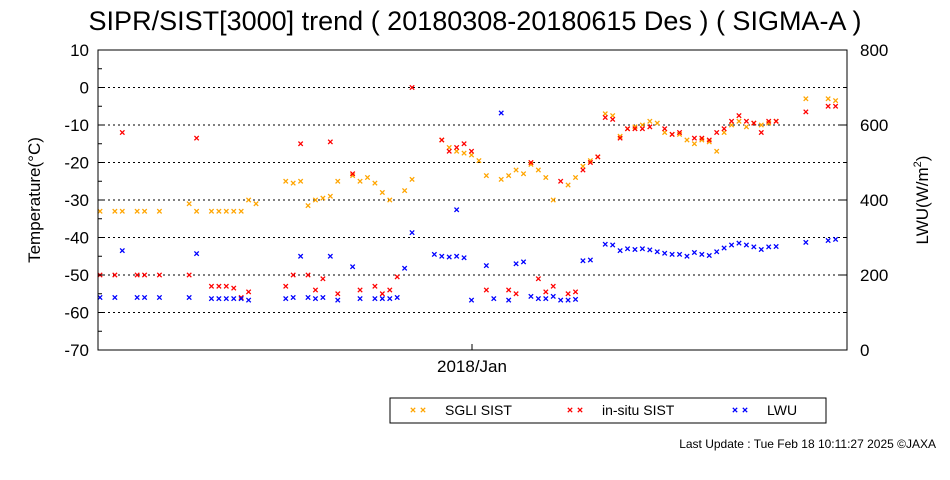  Describe the element at coordinates (76, 313) in the screenshot. I see `y-tick-label: -60` at that location.